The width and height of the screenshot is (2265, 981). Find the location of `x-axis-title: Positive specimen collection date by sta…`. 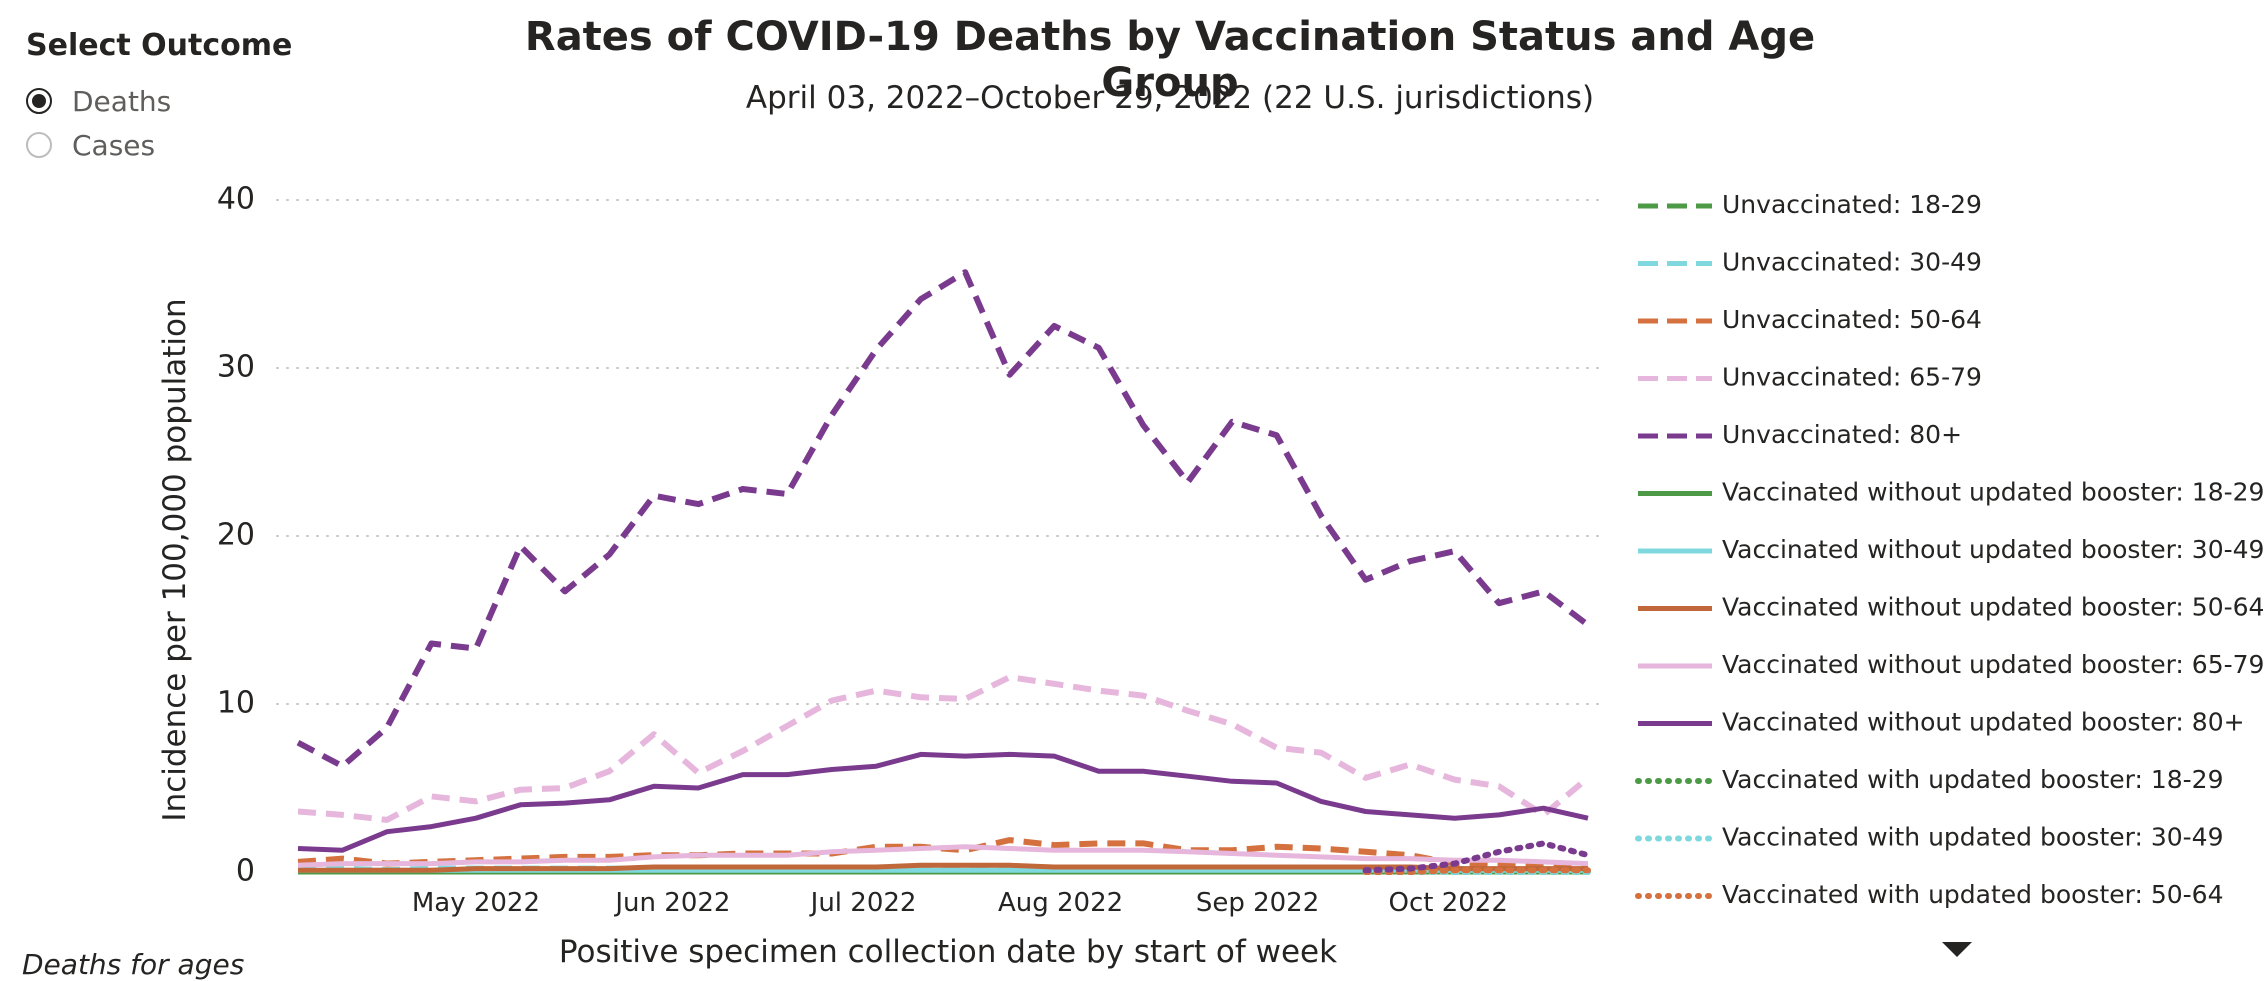

x-axis-title: Positive specimen collection date by sta… is located at coordinates (948, 952).